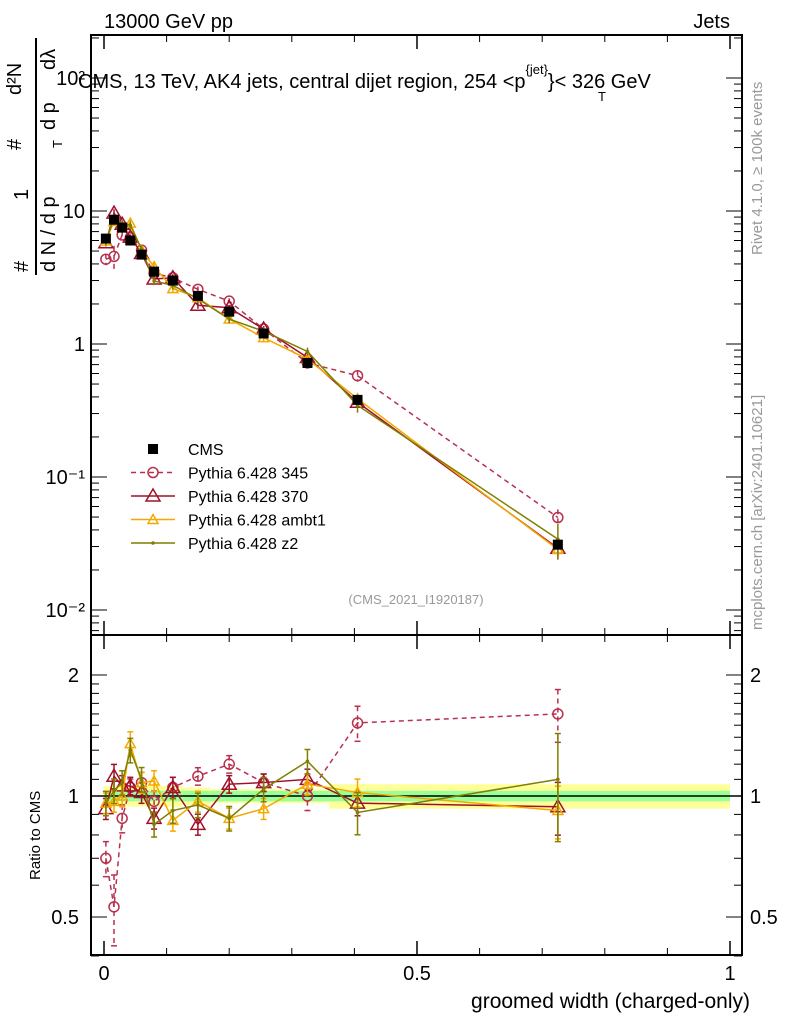 The height and width of the screenshot is (1024, 786). Describe the element at coordinates (34, 156) in the screenshot. I see `y-axis-label: # 1 d N / d p T # d²N d p dλ` at that location.